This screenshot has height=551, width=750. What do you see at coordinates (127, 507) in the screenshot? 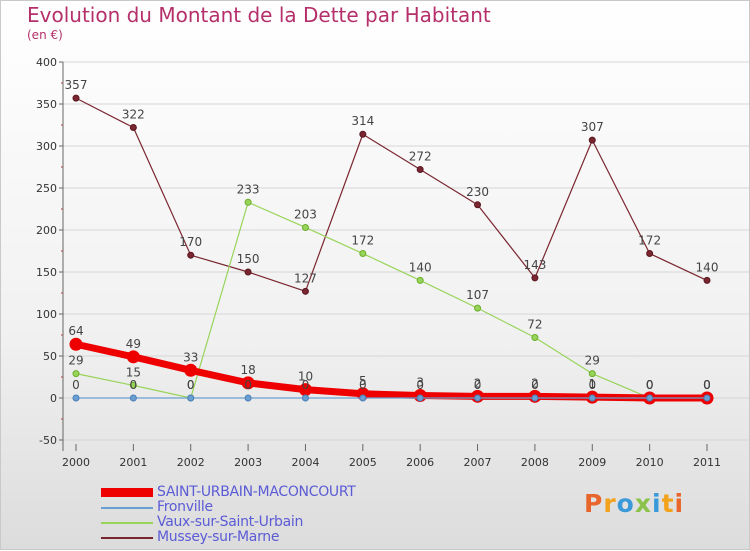
I see `legend-swatch-fronville` at bounding box center [127, 507].